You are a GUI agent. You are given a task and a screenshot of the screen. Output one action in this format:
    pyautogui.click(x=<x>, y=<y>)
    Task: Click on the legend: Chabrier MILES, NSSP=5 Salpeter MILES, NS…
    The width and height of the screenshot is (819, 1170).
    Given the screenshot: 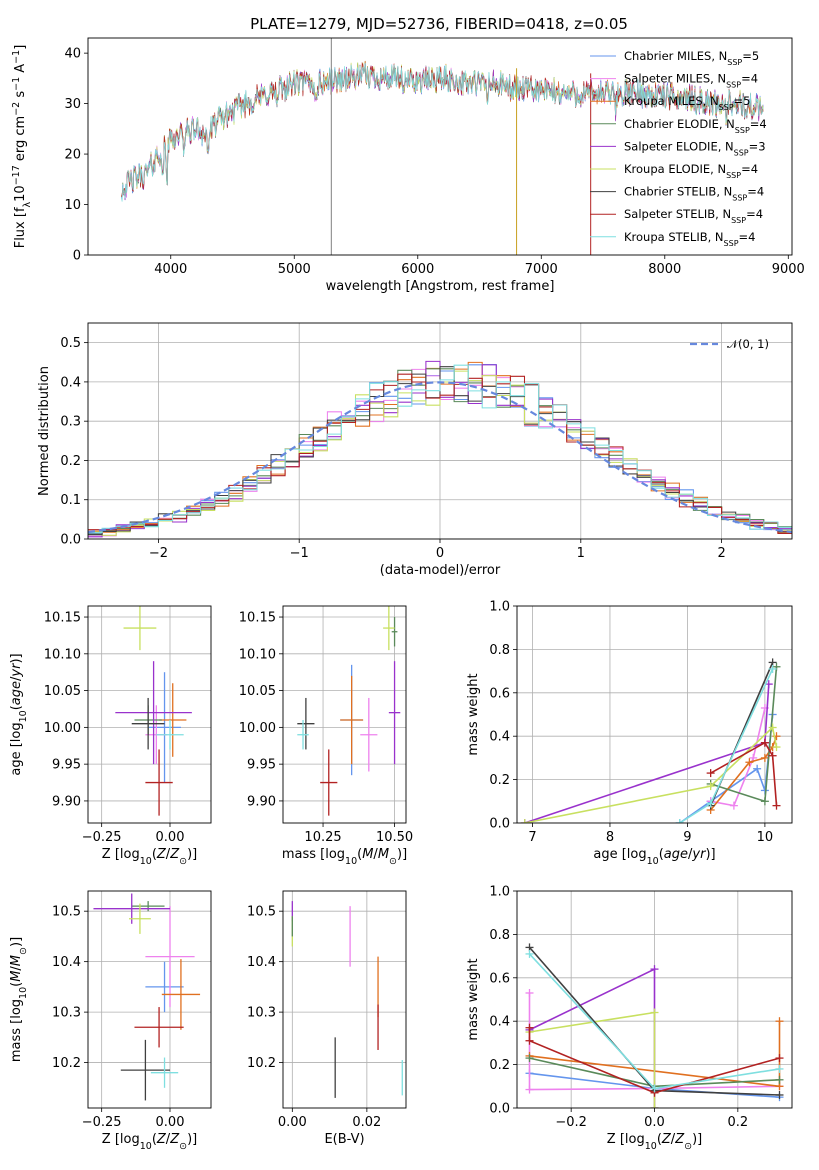 What is the action you would take?
    pyautogui.click(x=678, y=148)
    